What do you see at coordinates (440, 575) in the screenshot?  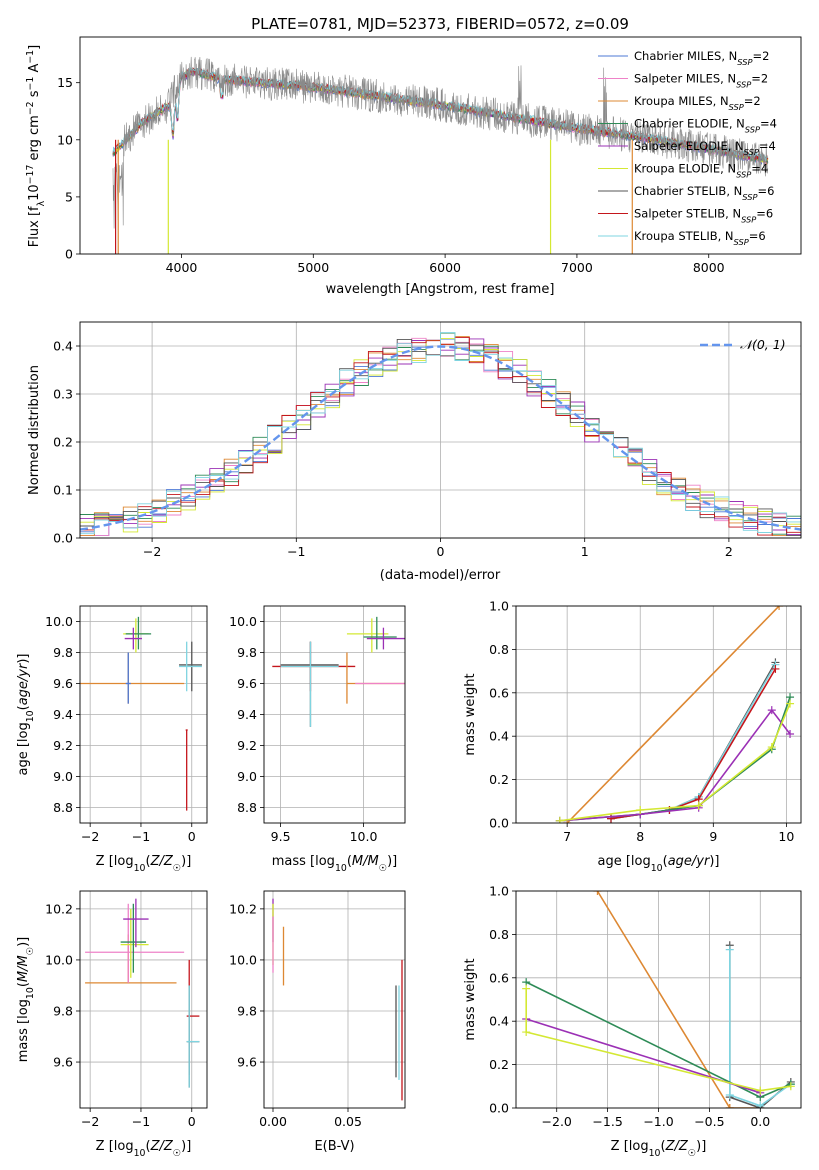 I see `x-axis-label: (data-model)/error` at bounding box center [440, 575].